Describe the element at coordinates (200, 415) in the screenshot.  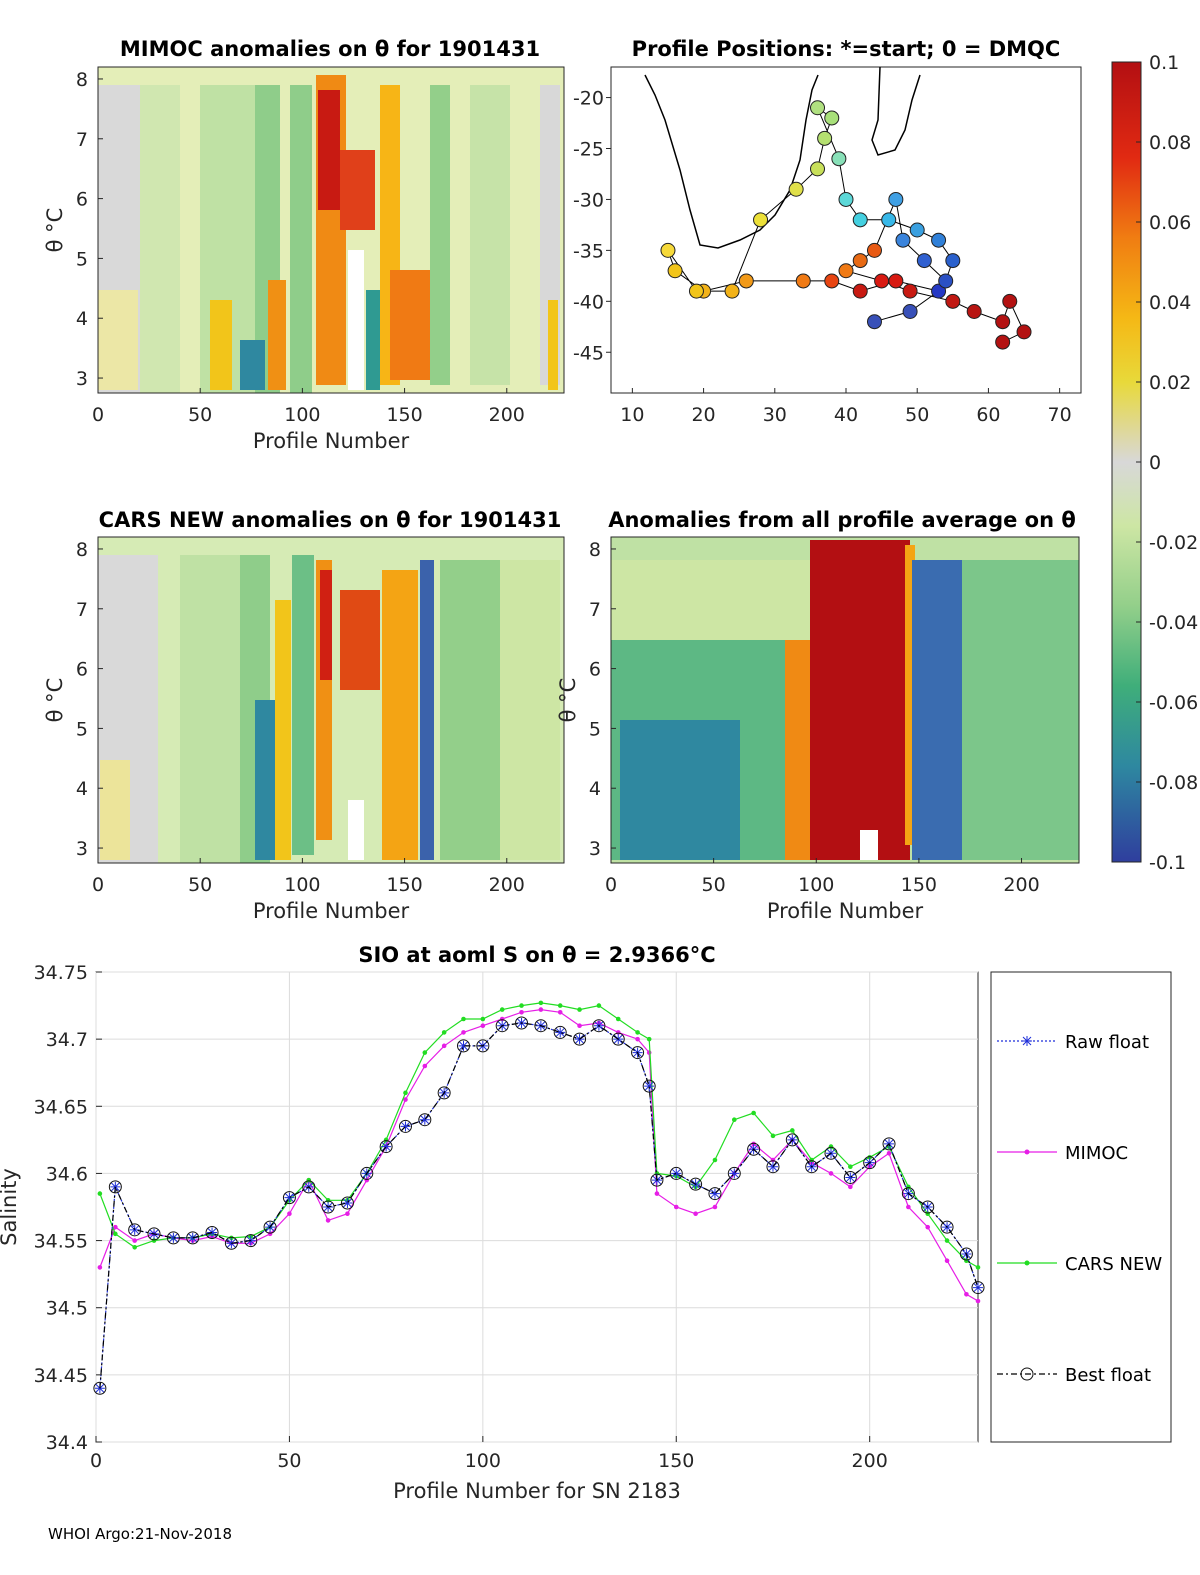
I see `mimoc-xtick-label: 50` at that location.